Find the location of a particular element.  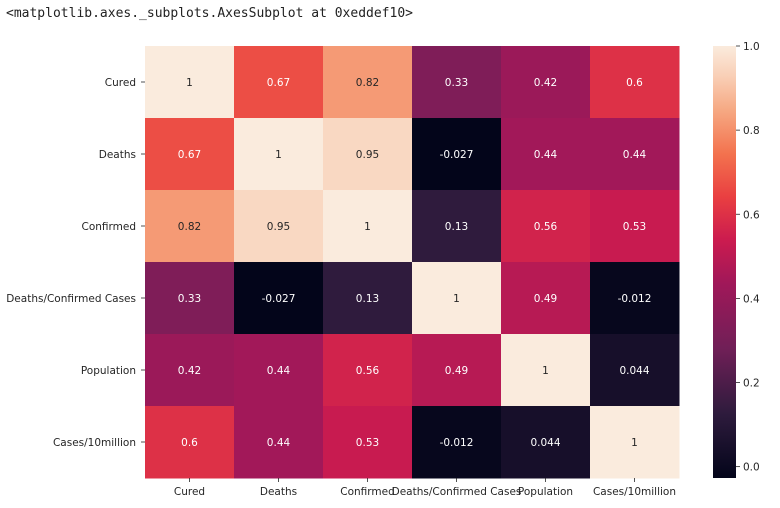

colorbar-tick-label: 0.2 is located at coordinates (751, 384).